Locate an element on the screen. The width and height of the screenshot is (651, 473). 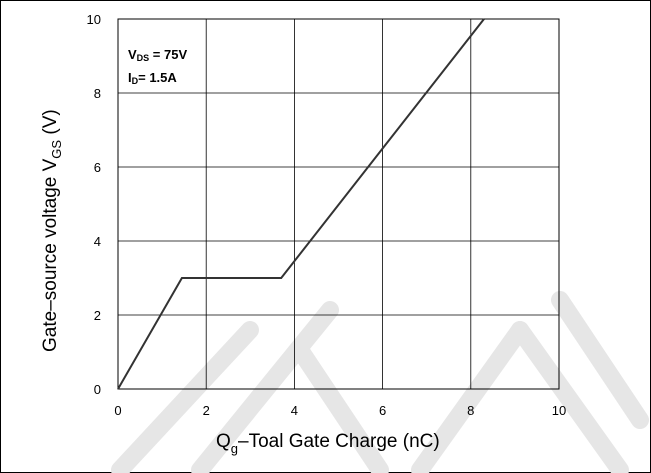
y-tick-label-0: 0 is located at coordinates (97, 389).